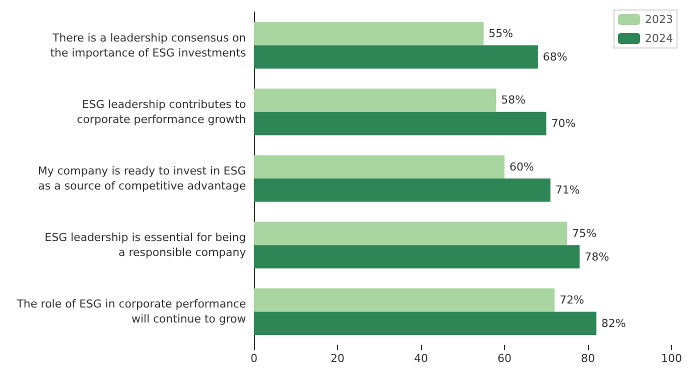 This screenshot has width=693, height=377. I want to click on x-tick-label: 100, so click(671, 358).